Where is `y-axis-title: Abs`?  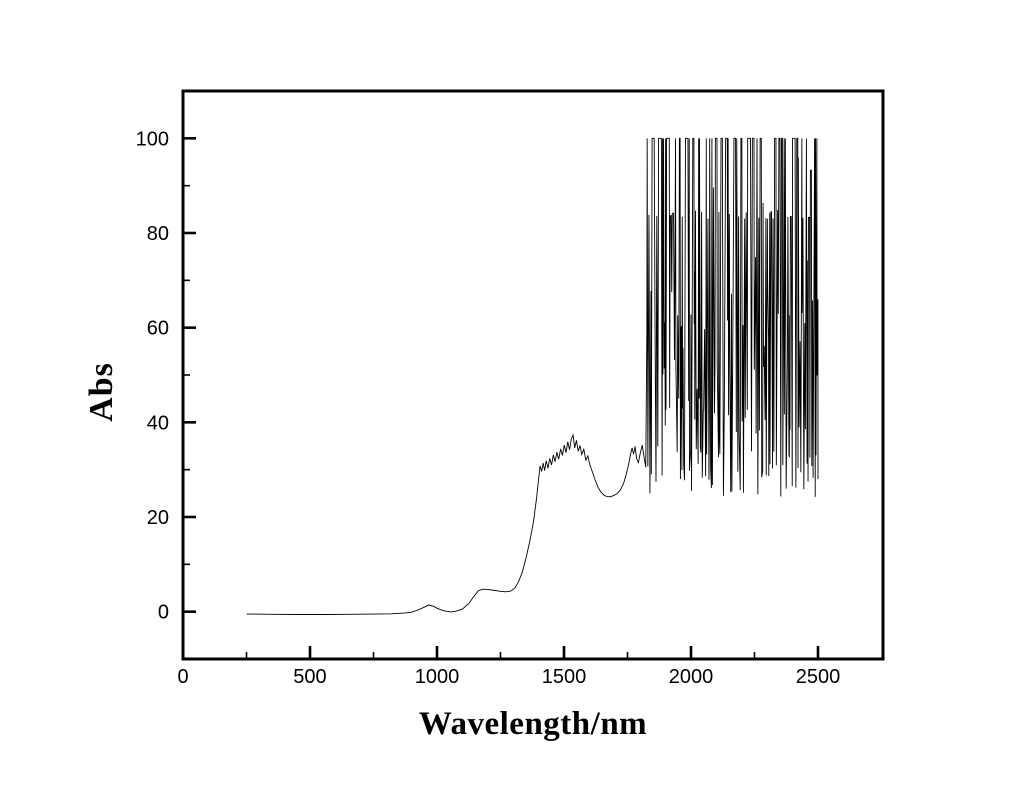
y-axis-title: Abs is located at coordinates (101, 392).